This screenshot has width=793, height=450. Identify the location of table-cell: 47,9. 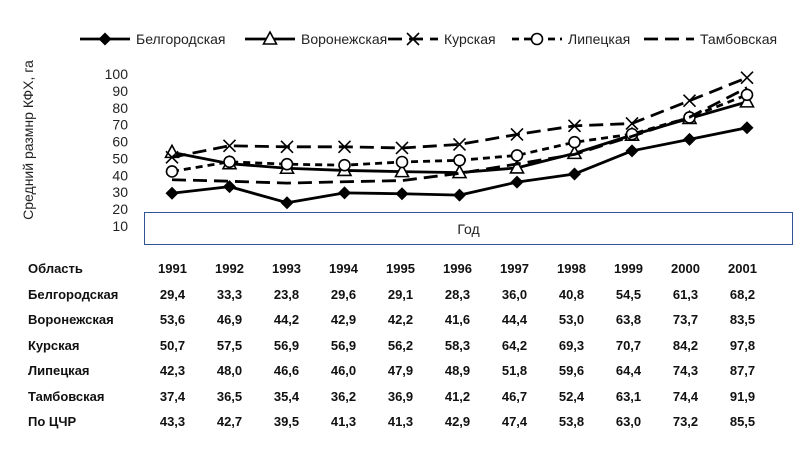
(400, 371).